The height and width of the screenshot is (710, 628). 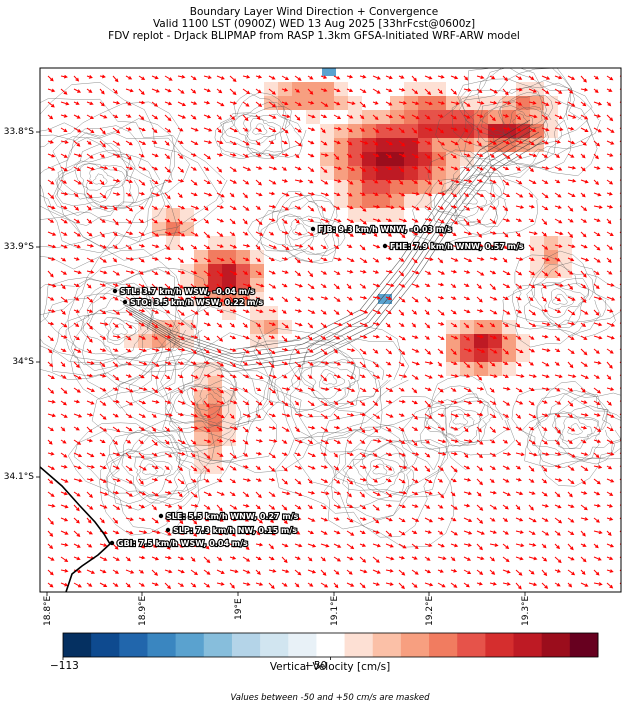 I want to click on lat-tick-label: 33.8°S, so click(x=18, y=132).